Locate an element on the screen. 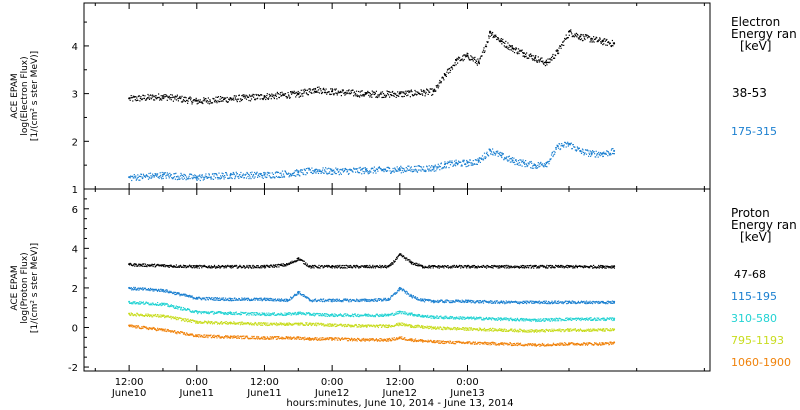 The width and height of the screenshot is (800, 410). proton-legend-unit: [keV] is located at coordinates (755, 237).